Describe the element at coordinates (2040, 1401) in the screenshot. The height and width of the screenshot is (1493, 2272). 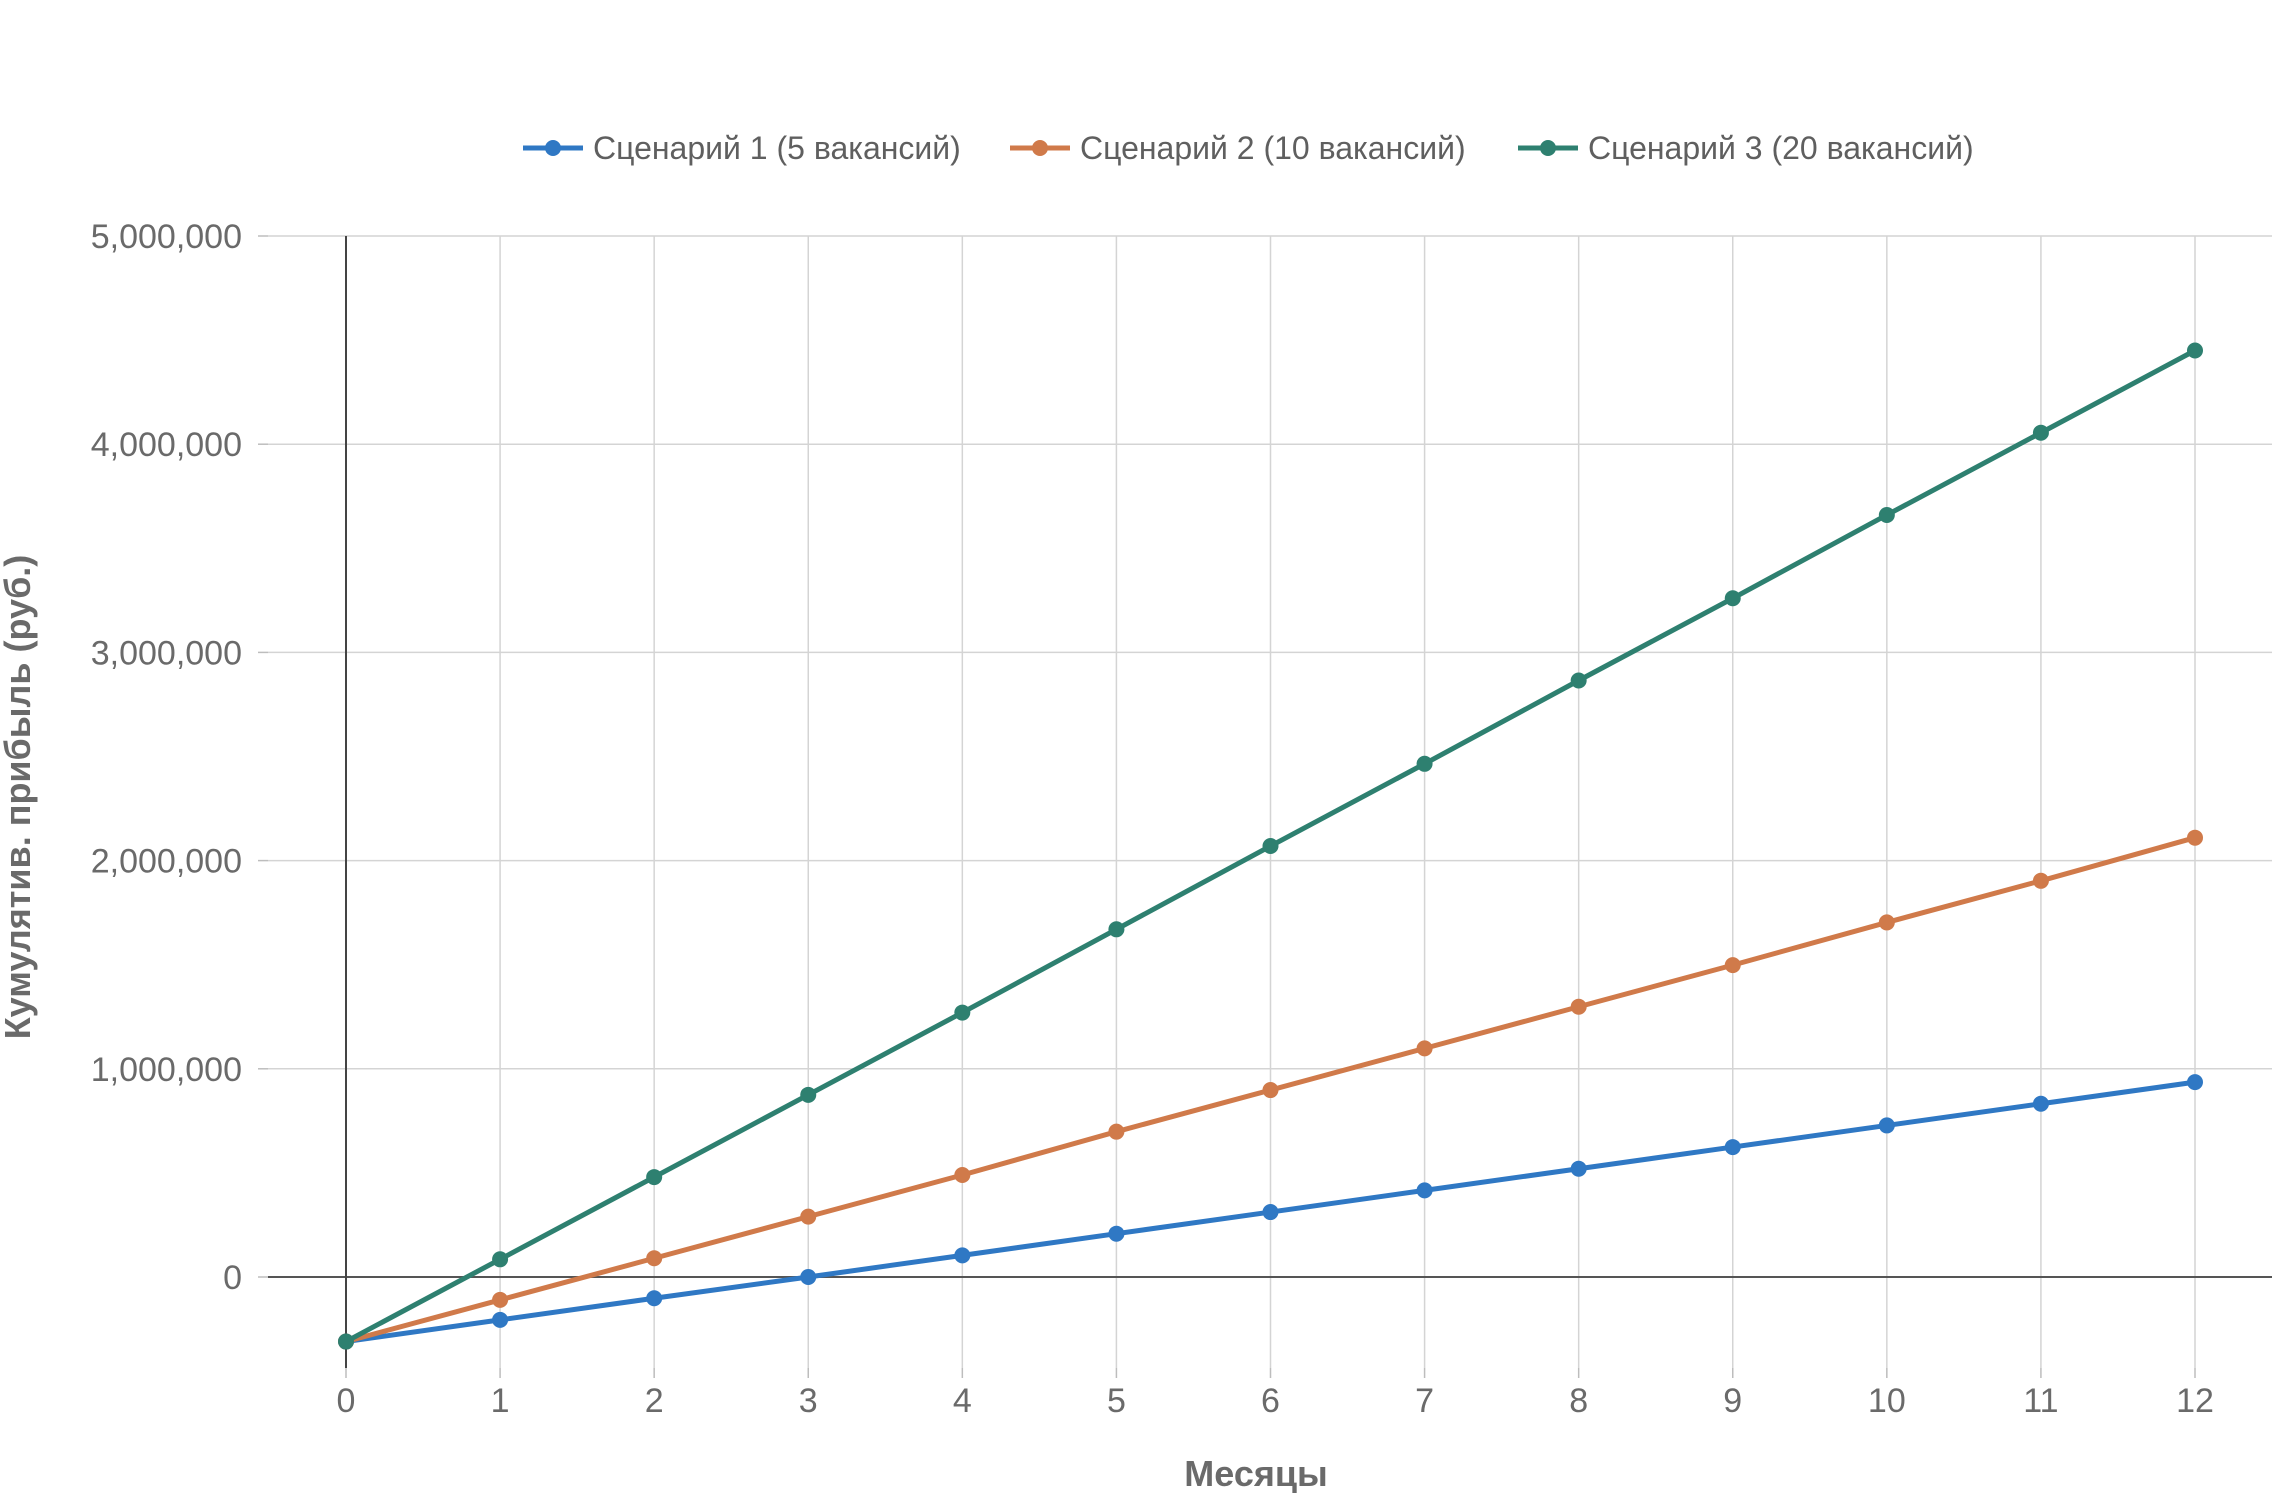
I see `x-tick-label: 11` at that location.